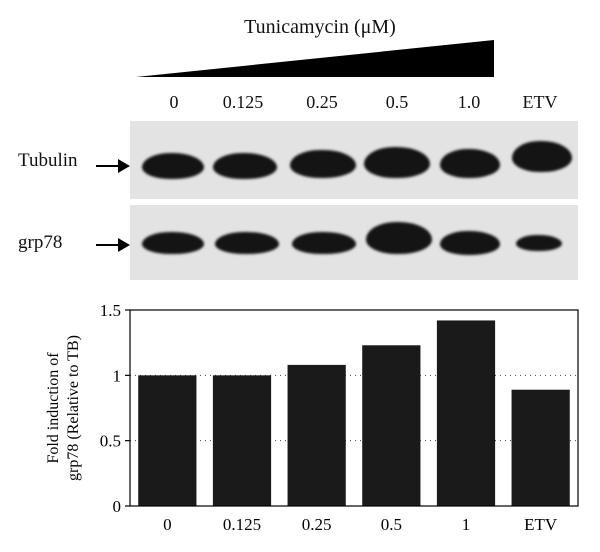 The height and width of the screenshot is (552, 600). I want to click on x-tick-label-4: 1, so click(466, 524).